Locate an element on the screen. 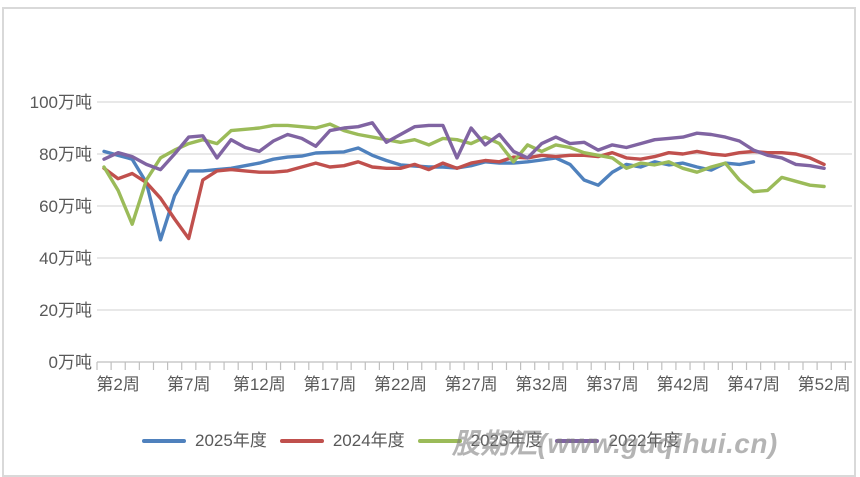 This screenshot has width=860, height=477. y-tick-label: 40万吨 is located at coordinates (65, 258).